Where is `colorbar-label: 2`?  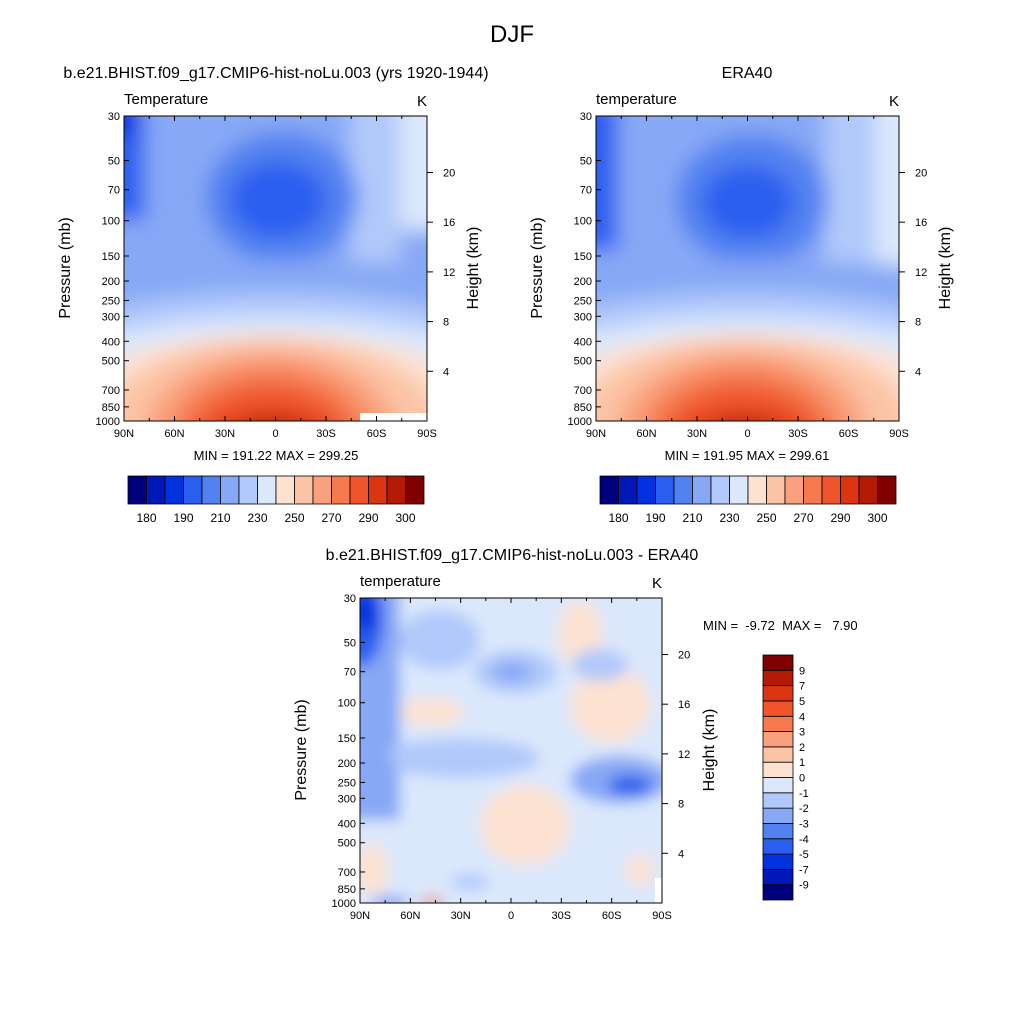
colorbar-label: 2 is located at coordinates (802, 748).